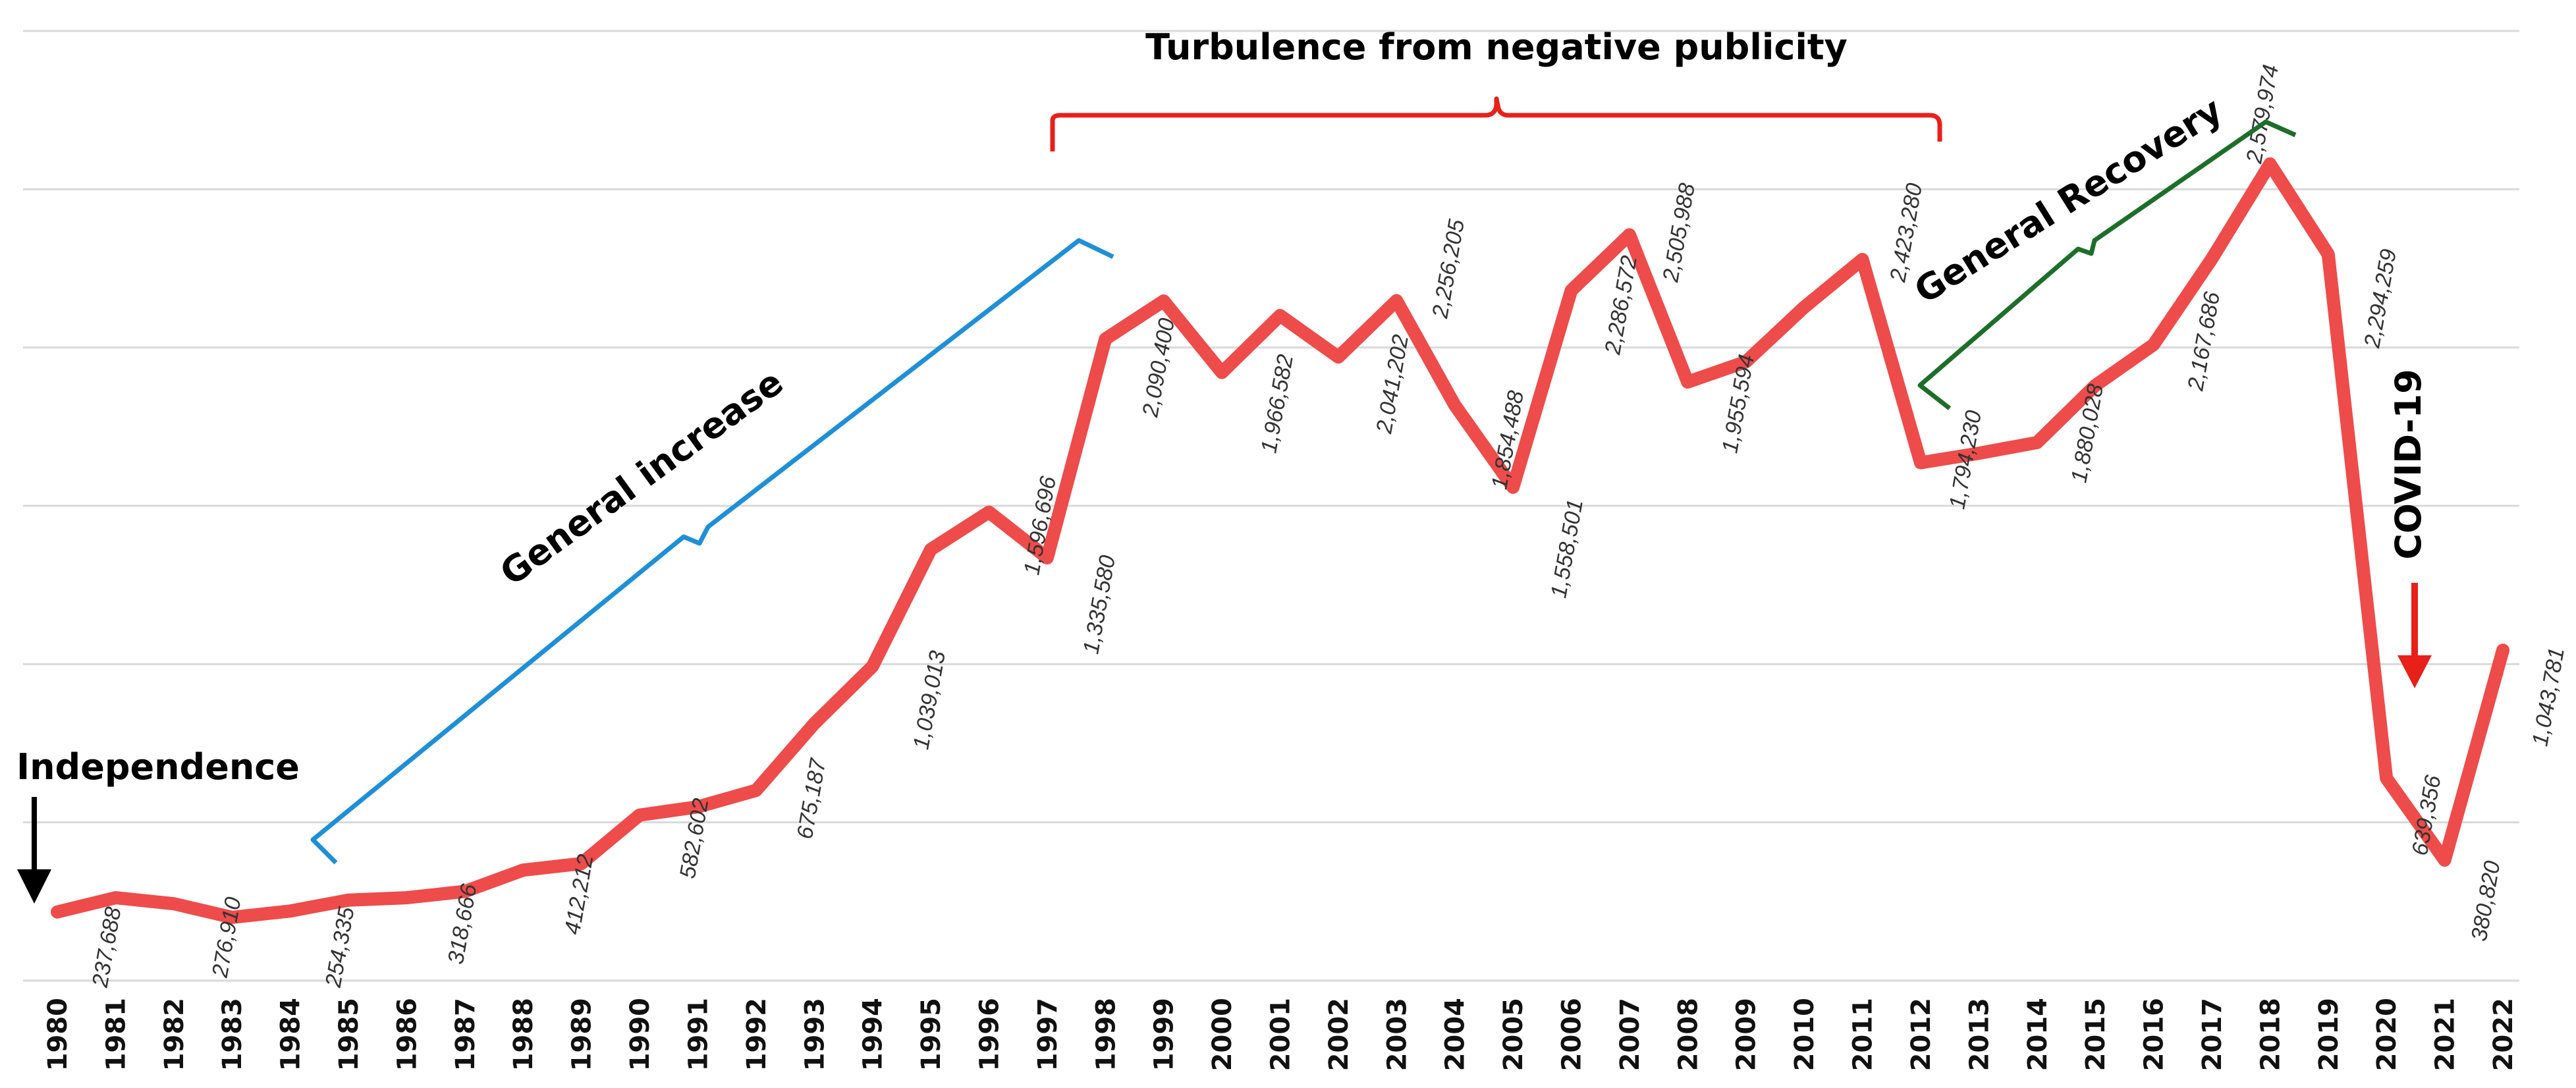  Describe the element at coordinates (1496, 88) in the screenshot. I see `turbulence-annotation: Turbulence from negative publicity` at that location.